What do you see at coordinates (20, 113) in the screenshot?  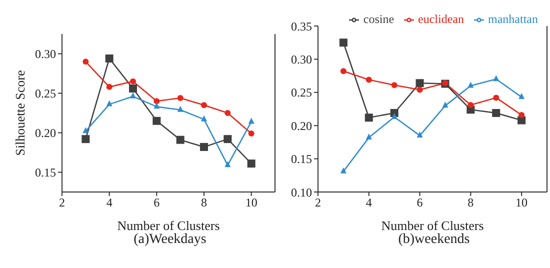 I see `y-axis-title: Silhouette Score` at bounding box center [20, 113].